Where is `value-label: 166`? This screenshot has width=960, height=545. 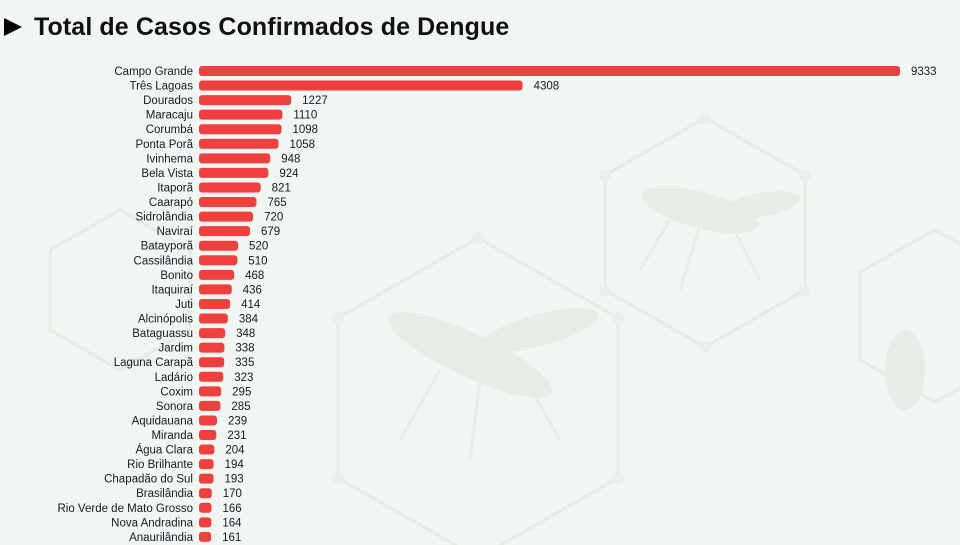
value-label: 166 is located at coordinates (231, 509).